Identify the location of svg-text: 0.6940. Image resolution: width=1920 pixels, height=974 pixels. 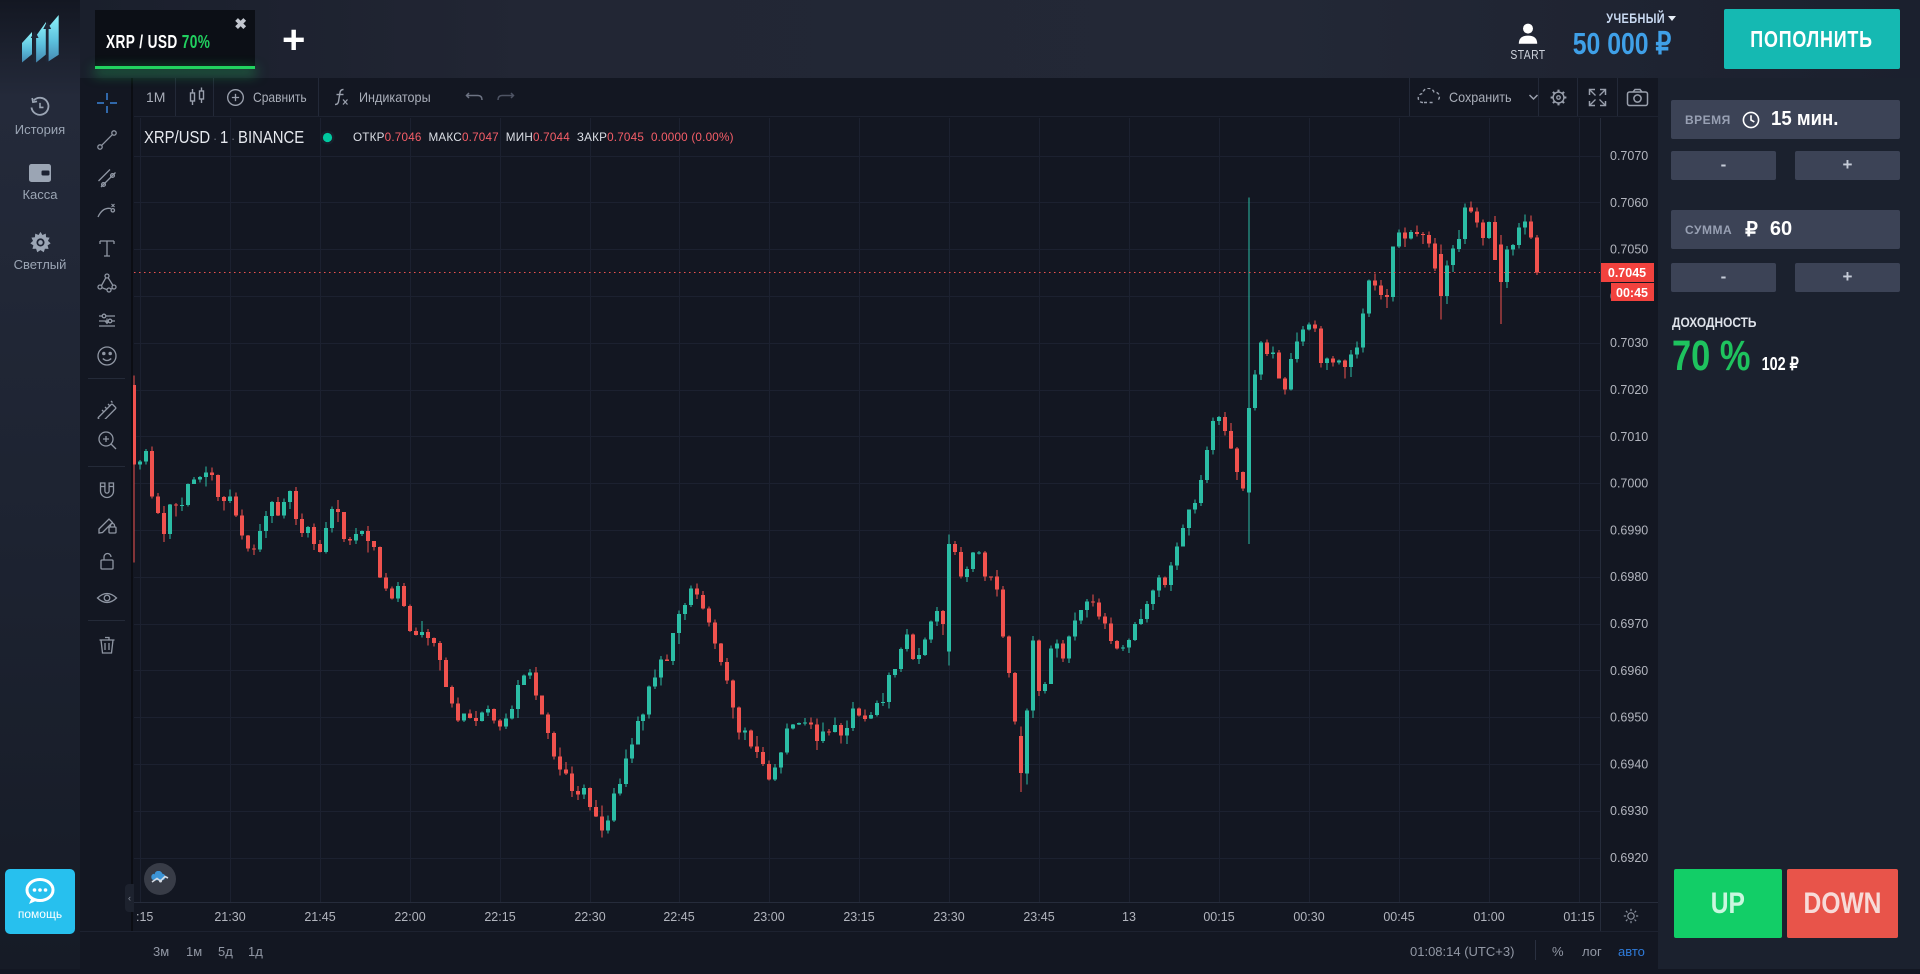
(1629, 764).